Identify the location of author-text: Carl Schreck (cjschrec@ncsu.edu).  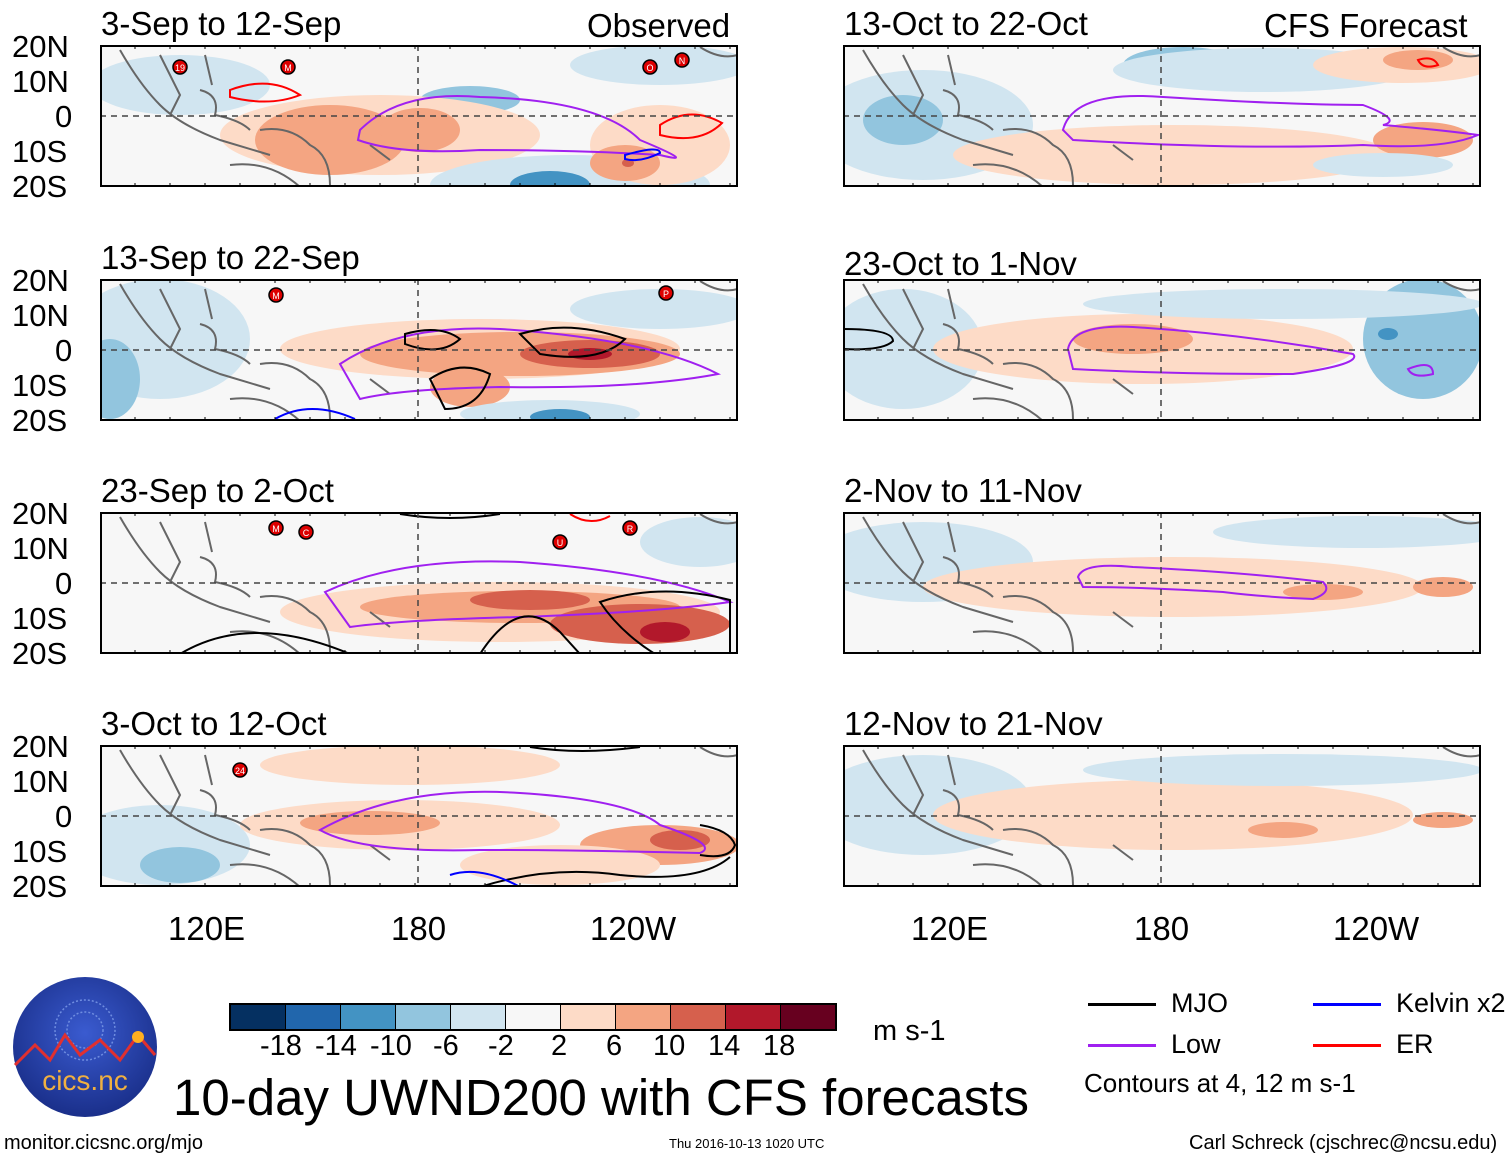
(1343, 1143).